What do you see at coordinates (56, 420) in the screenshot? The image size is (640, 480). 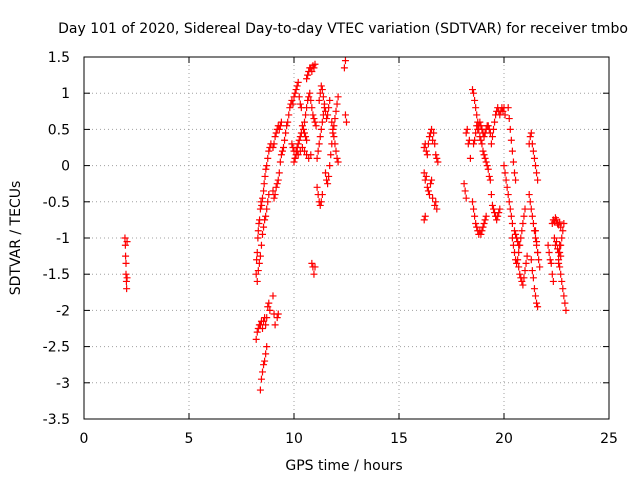 I see `y-tick-label: -3.5` at bounding box center [56, 420].